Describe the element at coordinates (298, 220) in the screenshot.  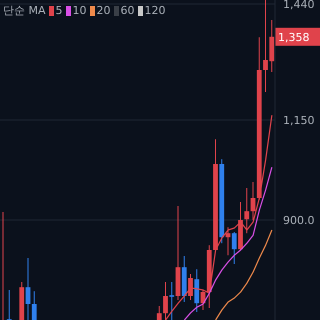
I see `y-tick-label: 900.0` at that location.